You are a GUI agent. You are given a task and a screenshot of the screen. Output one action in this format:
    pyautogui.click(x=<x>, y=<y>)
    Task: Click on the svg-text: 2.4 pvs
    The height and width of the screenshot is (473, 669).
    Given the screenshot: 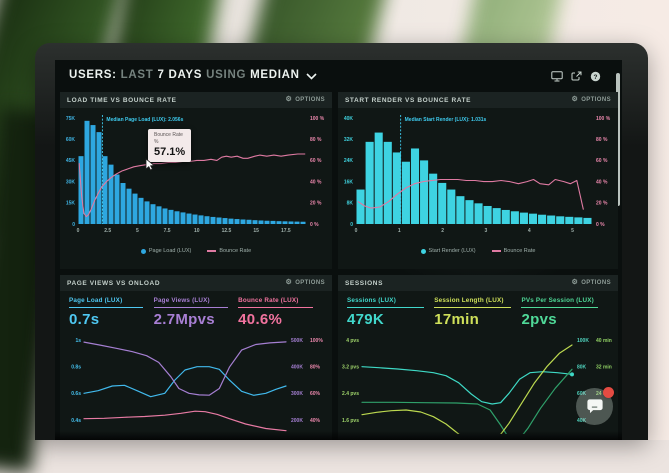 What is the action you would take?
    pyautogui.click(x=350, y=394)
    